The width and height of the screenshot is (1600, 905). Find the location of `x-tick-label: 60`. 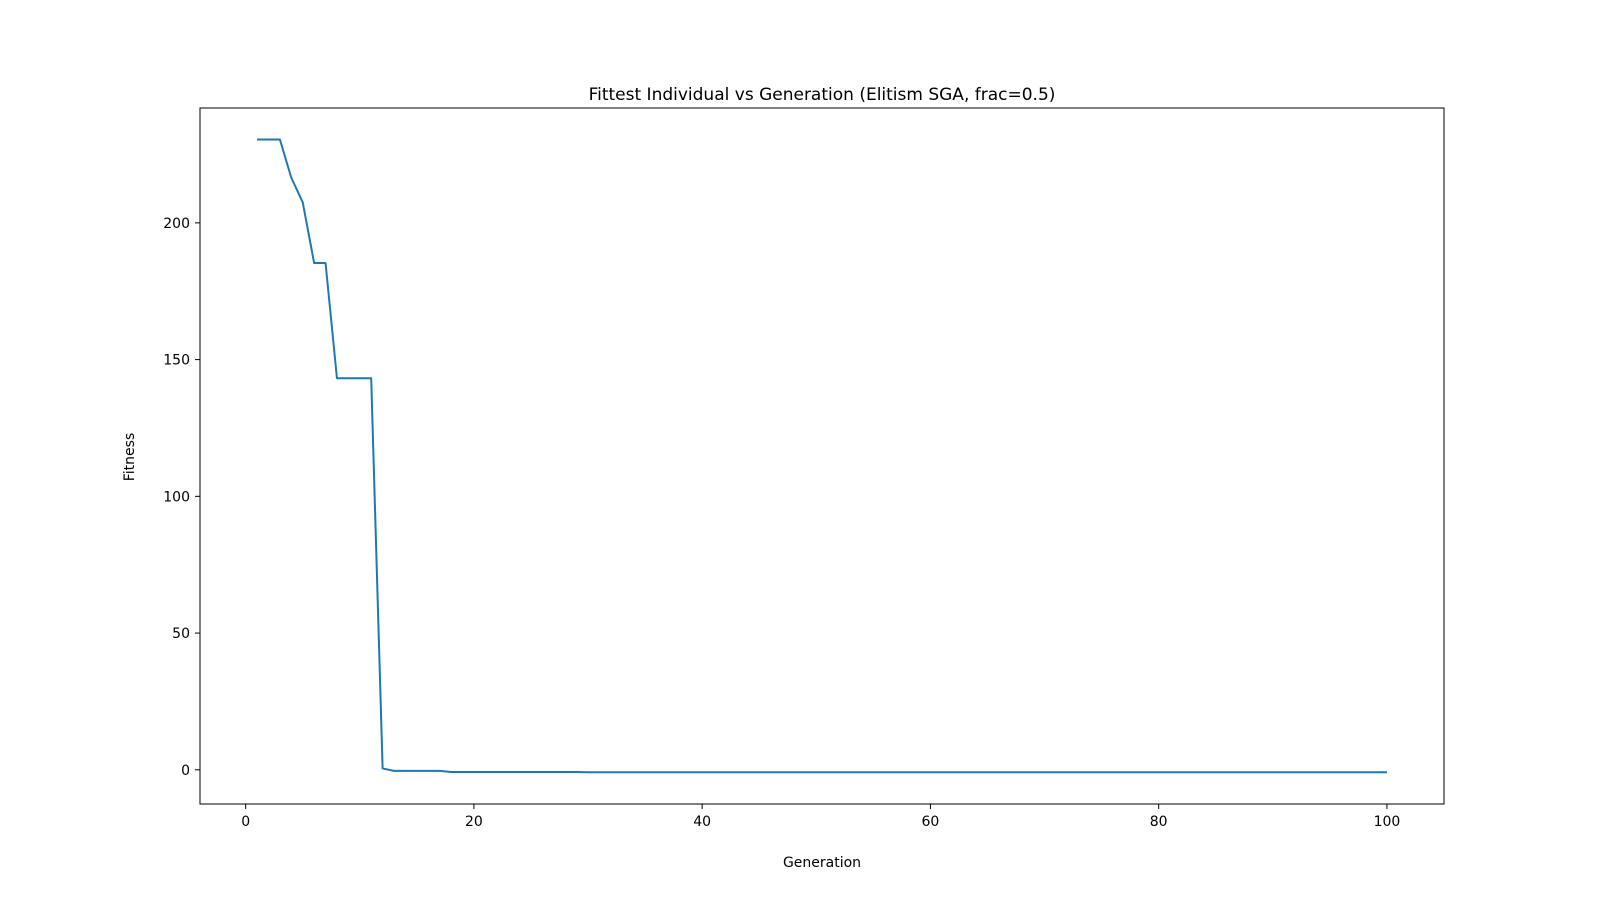

x-tick-label: 60 is located at coordinates (931, 822).